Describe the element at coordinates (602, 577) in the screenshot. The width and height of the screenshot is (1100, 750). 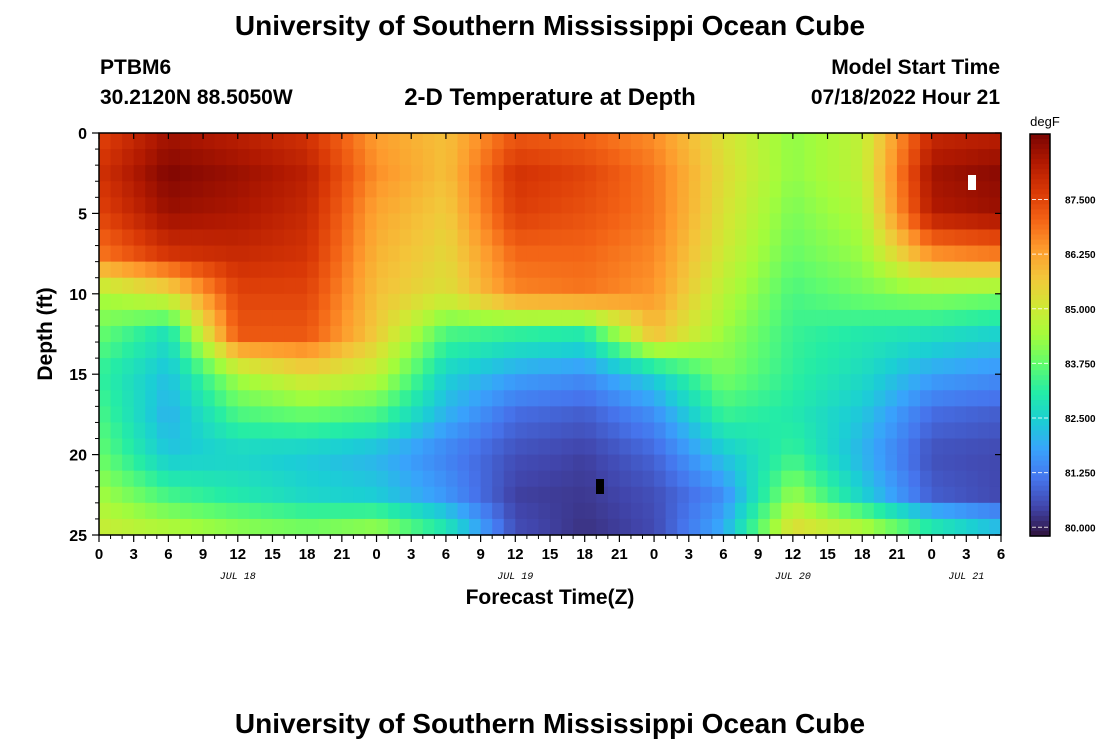
I see `date-labels: JUL 18 JUL 19 JUL 20 JUL 21` at that location.